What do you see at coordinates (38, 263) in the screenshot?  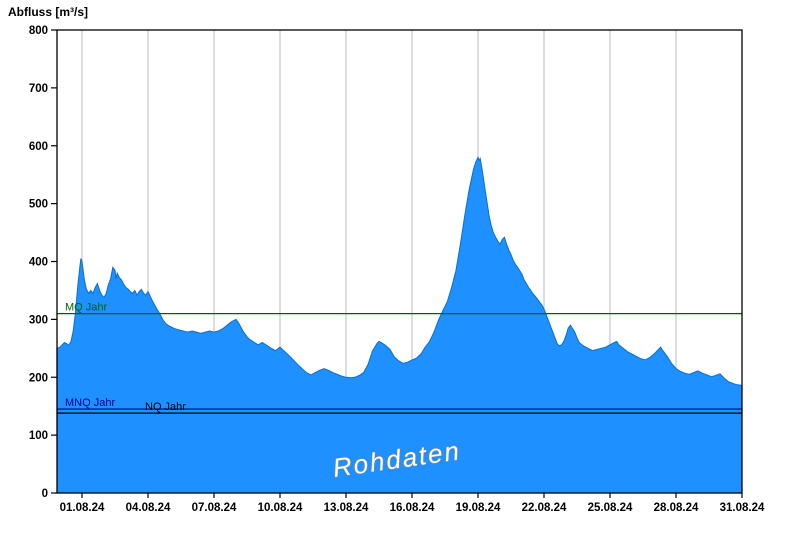 I see `y-axis-tick-label: 400` at bounding box center [38, 263].